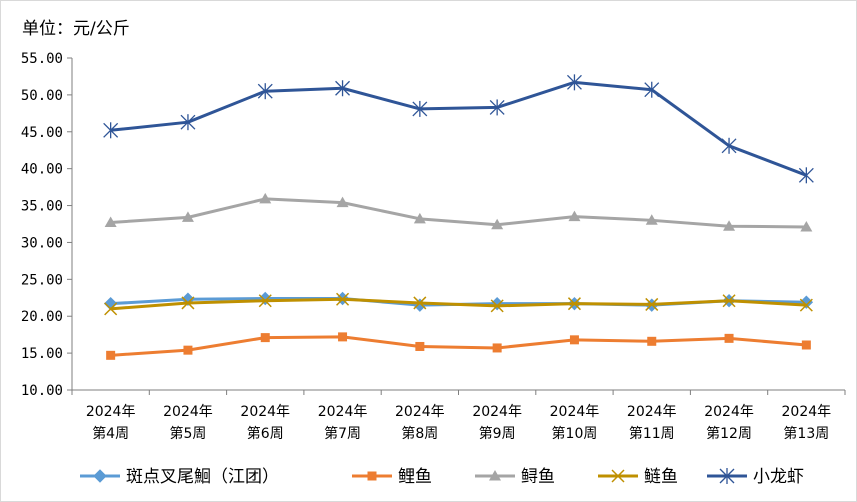 Image resolution: width=857 pixels, height=502 pixels. Describe the element at coordinates (638, 477) in the screenshot. I see `legend-item: 鲢鱼` at that location.